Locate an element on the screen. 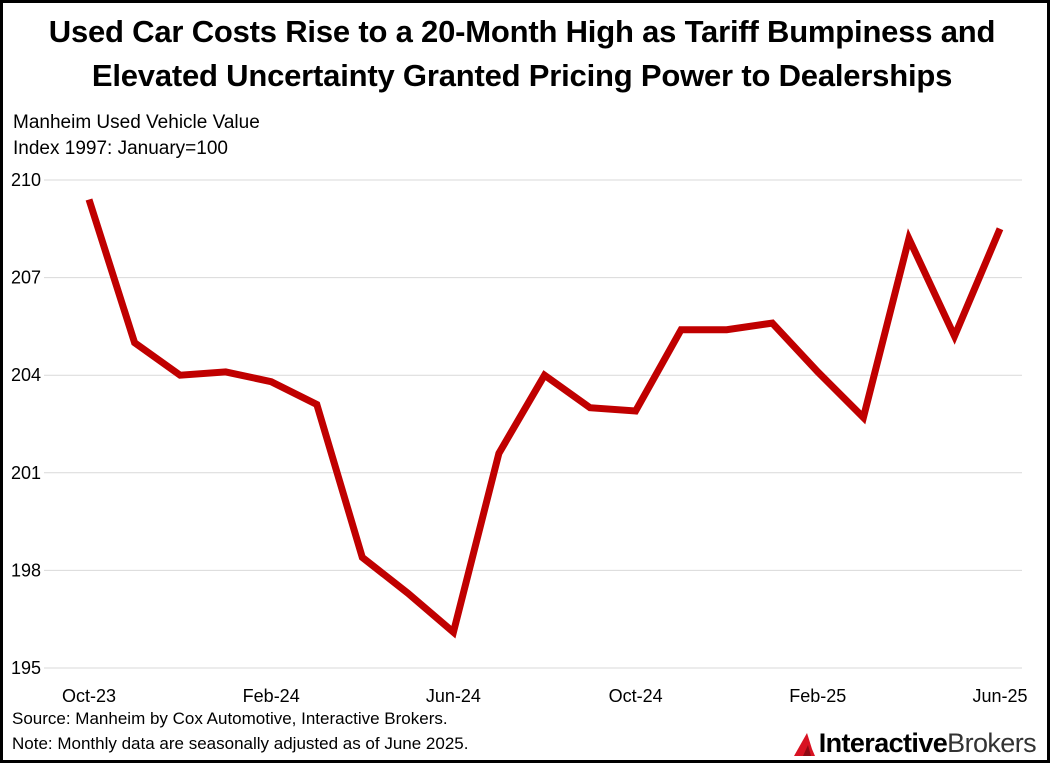 The image size is (1050, 763). x-tick-label-Feb-24: Feb-24 is located at coordinates (271, 696).